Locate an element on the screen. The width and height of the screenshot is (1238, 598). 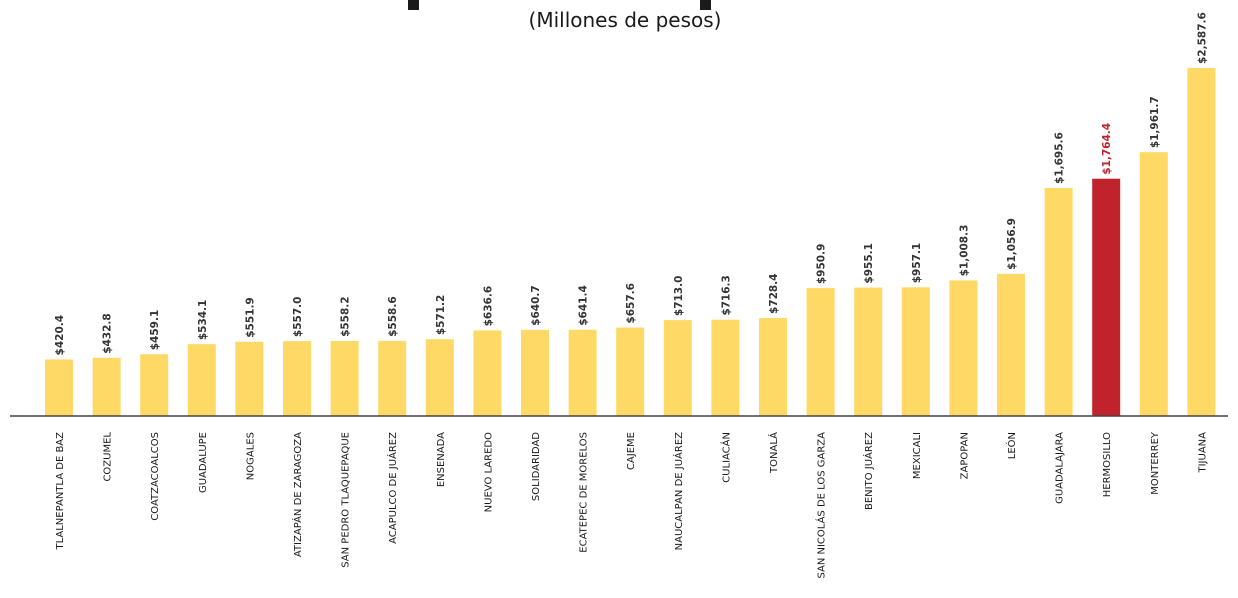
value-label-21: $1,695.6 is located at coordinates (1060, 158).